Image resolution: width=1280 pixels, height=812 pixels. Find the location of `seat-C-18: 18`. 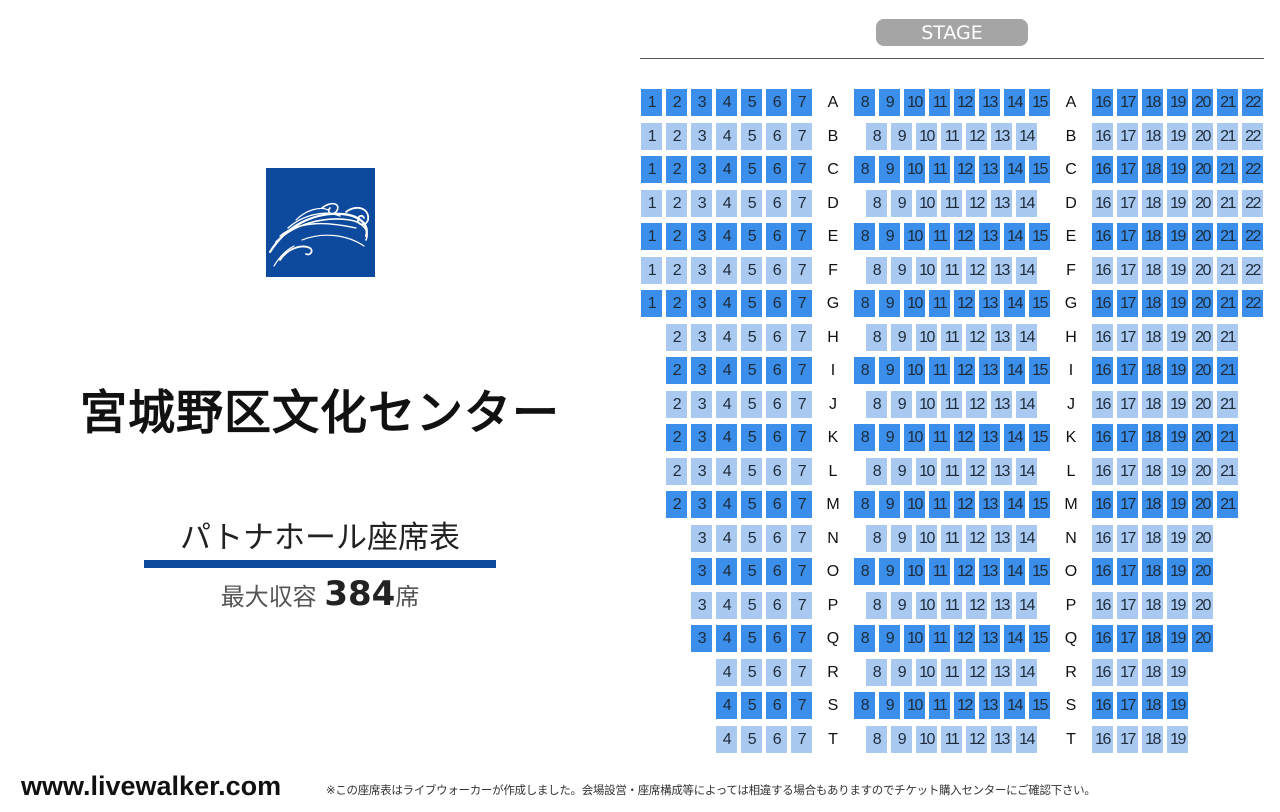

seat-C-18: 18 is located at coordinates (1152, 169).